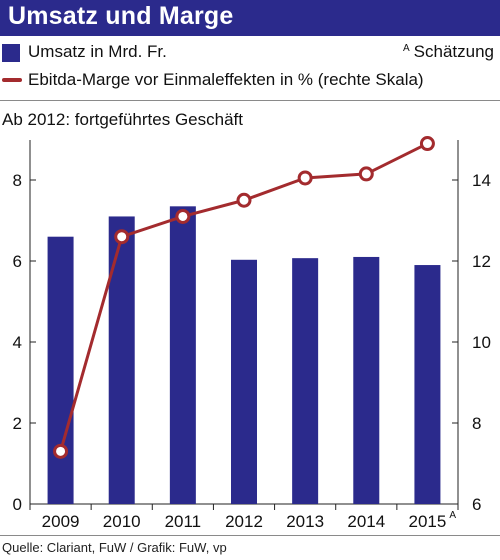 This screenshot has width=500, height=560. Describe the element at coordinates (183, 521) in the screenshot. I see `x-tick-label: 2011` at that location.